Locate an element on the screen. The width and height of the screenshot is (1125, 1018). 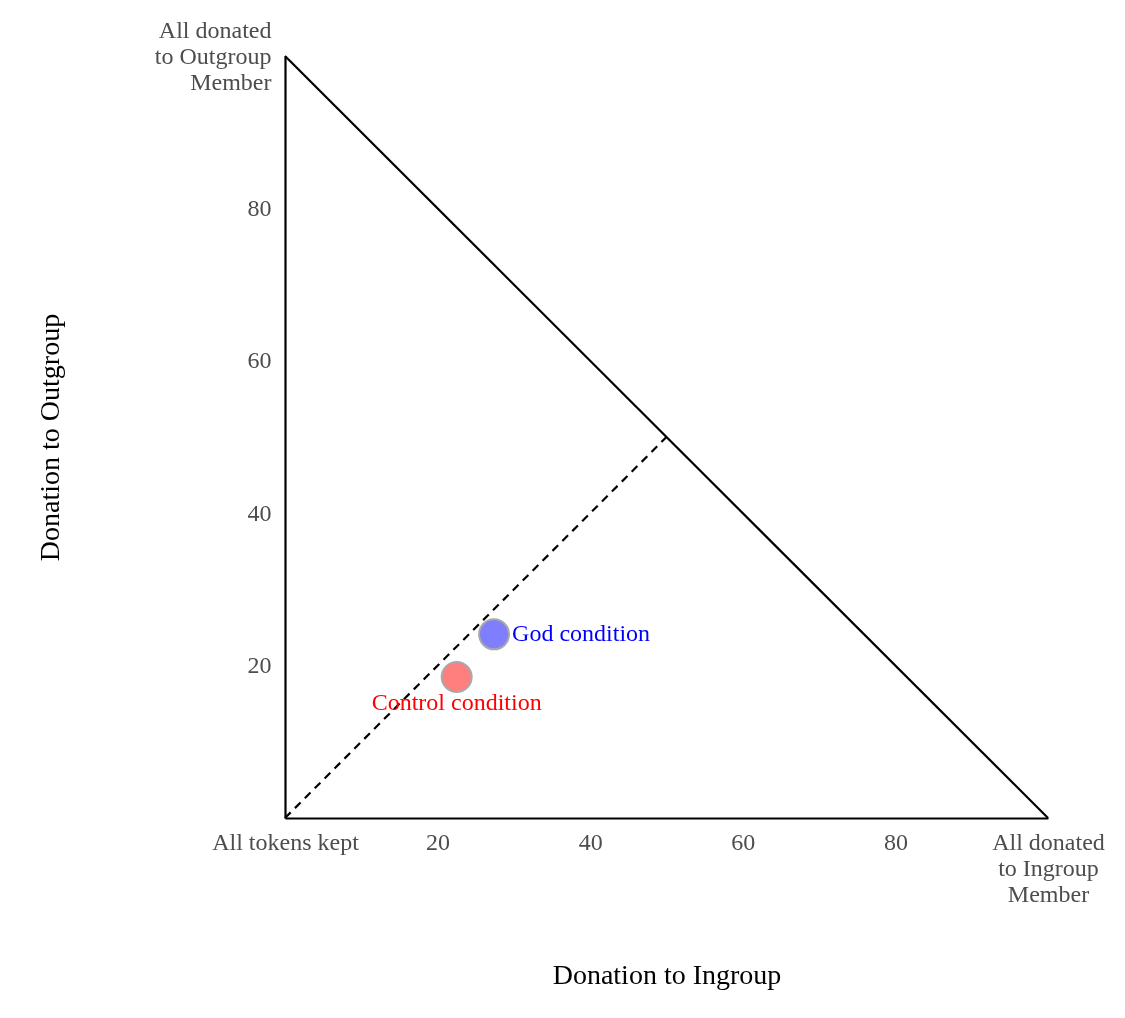
y-tick-label: 60 is located at coordinates (259, 360).